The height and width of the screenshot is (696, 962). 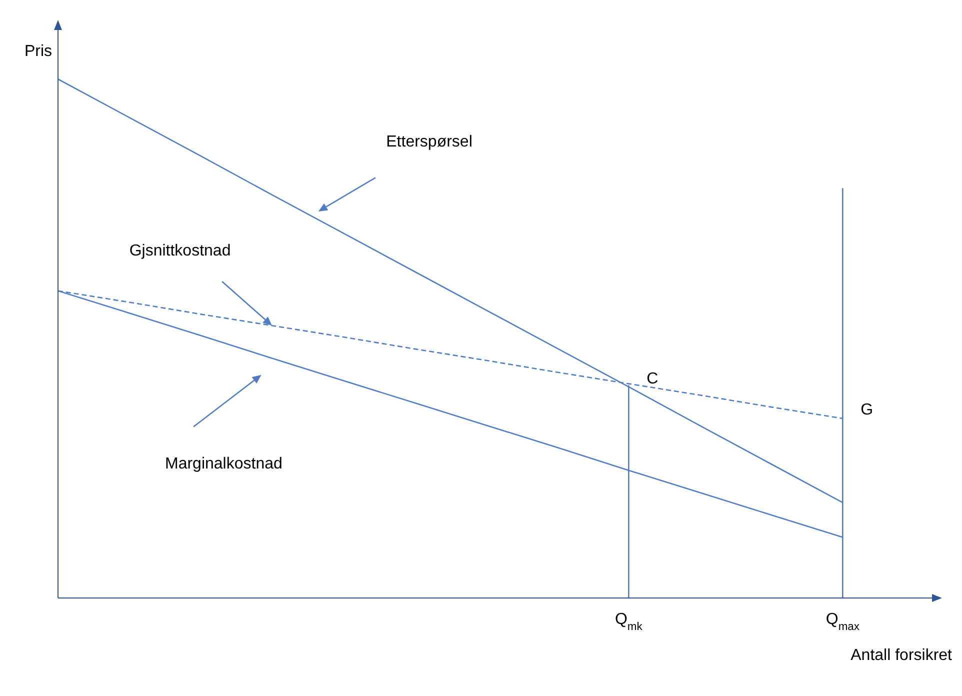 What do you see at coordinates (180, 251) in the screenshot?
I see `annotation: Gjsnittkostnad` at bounding box center [180, 251].